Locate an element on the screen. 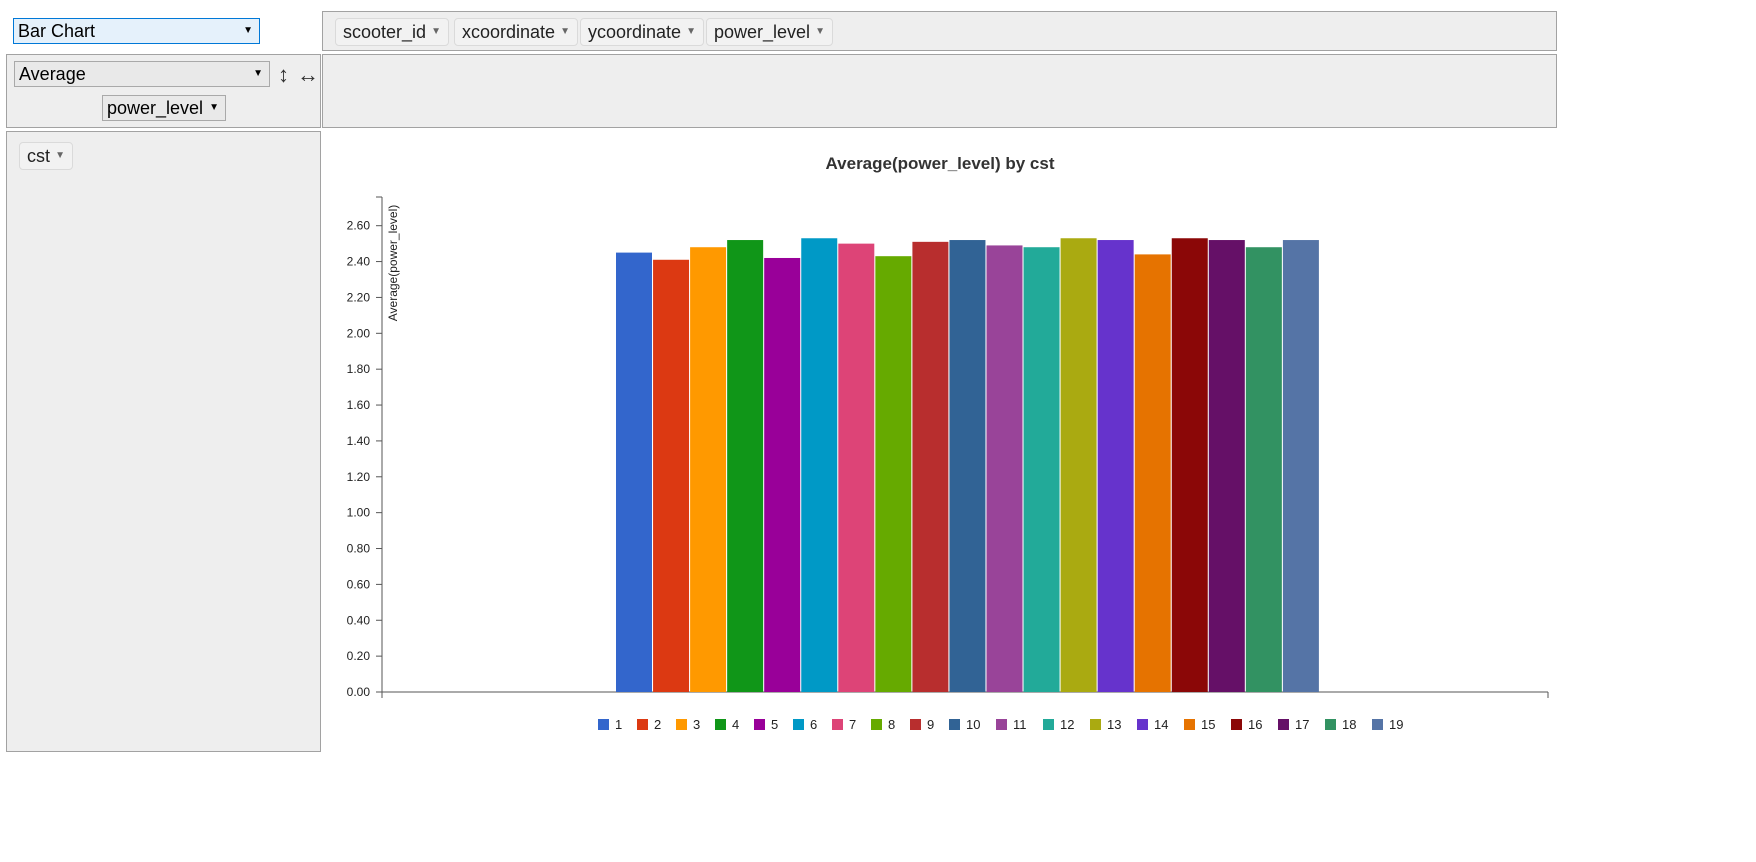  renderer-select-value: Bar Chart is located at coordinates (57, 31).